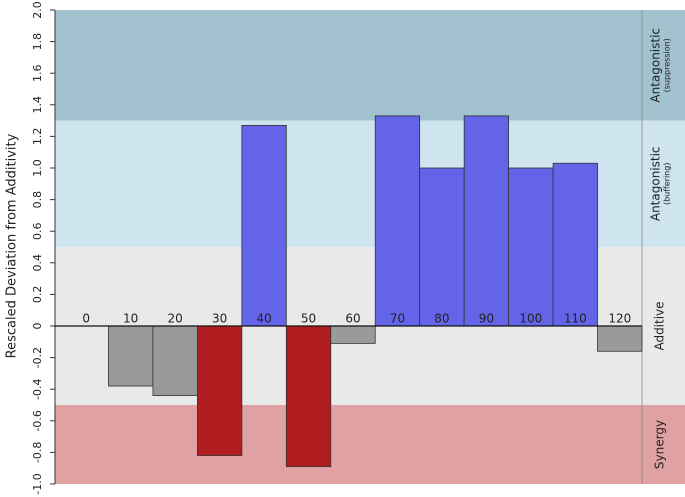 This screenshot has width=685, height=497. What do you see at coordinates (37, 200) in the screenshot?
I see `y-tick-label: 0.8` at bounding box center [37, 200].